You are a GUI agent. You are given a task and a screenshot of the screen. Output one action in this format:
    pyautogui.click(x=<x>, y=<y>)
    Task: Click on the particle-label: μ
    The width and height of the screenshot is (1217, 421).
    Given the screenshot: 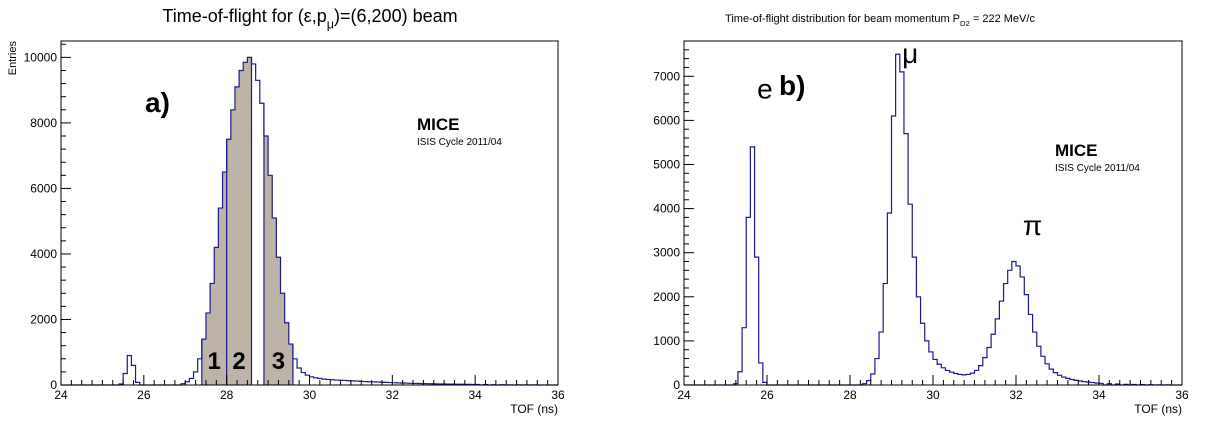 What is the action you would take?
    pyautogui.click(x=910, y=53)
    